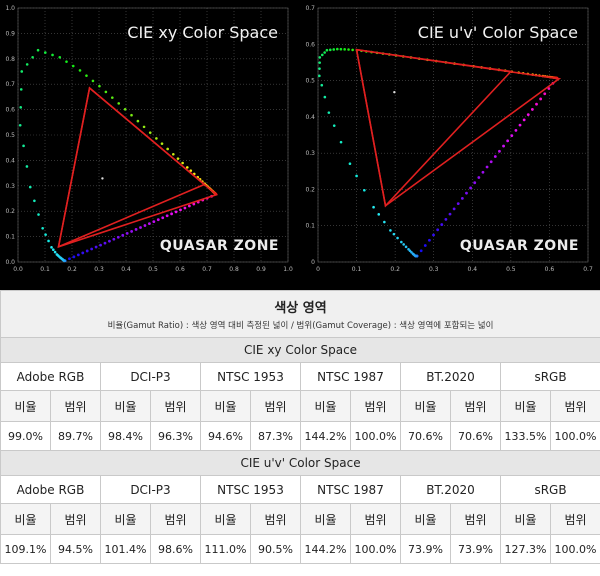 This screenshot has width=600, height=576. What do you see at coordinates (261, 269) in the screenshot?
I see `x-tick-label: 0.9` at bounding box center [261, 269].